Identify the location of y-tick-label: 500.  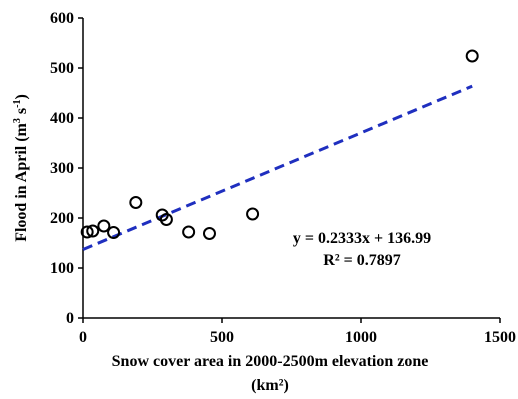
(62, 68).